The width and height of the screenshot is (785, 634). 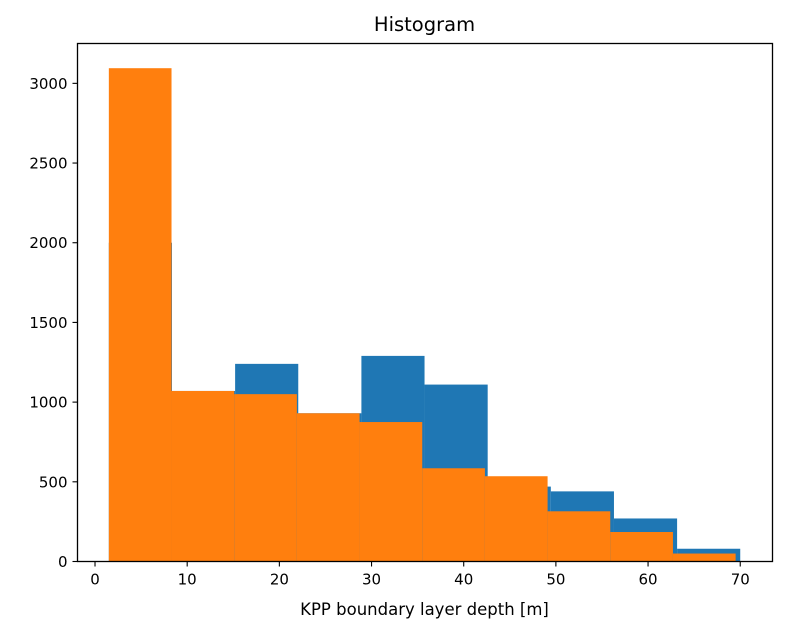 I want to click on chart-title: Histogram, so click(x=424, y=24).